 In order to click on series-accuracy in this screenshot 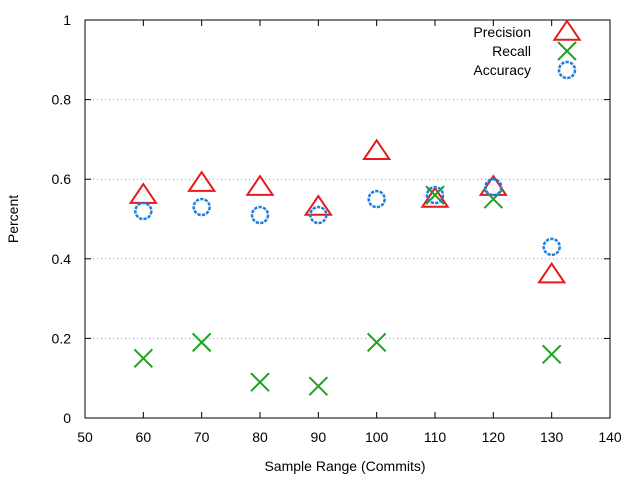, I will do `click(347, 217)`.